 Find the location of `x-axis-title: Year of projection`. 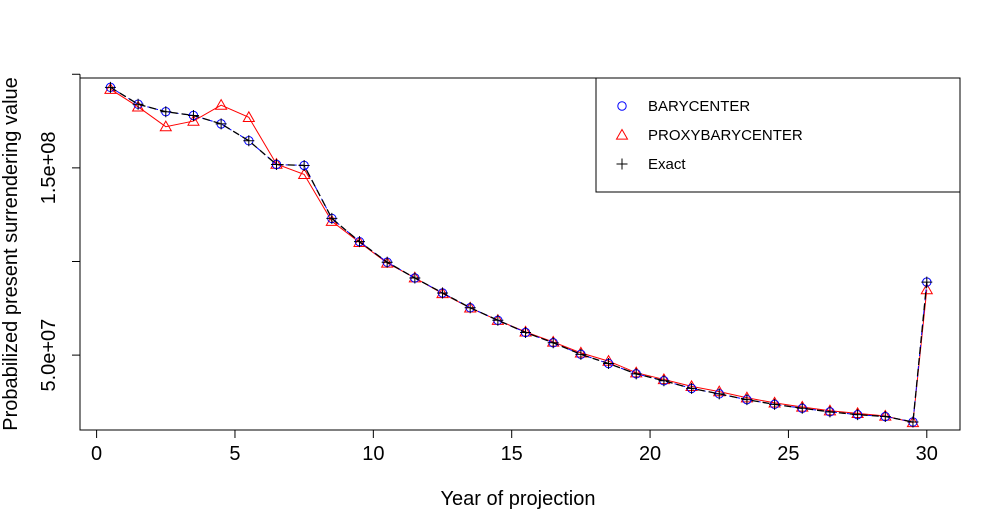

x-axis-title: Year of projection is located at coordinates (518, 499).